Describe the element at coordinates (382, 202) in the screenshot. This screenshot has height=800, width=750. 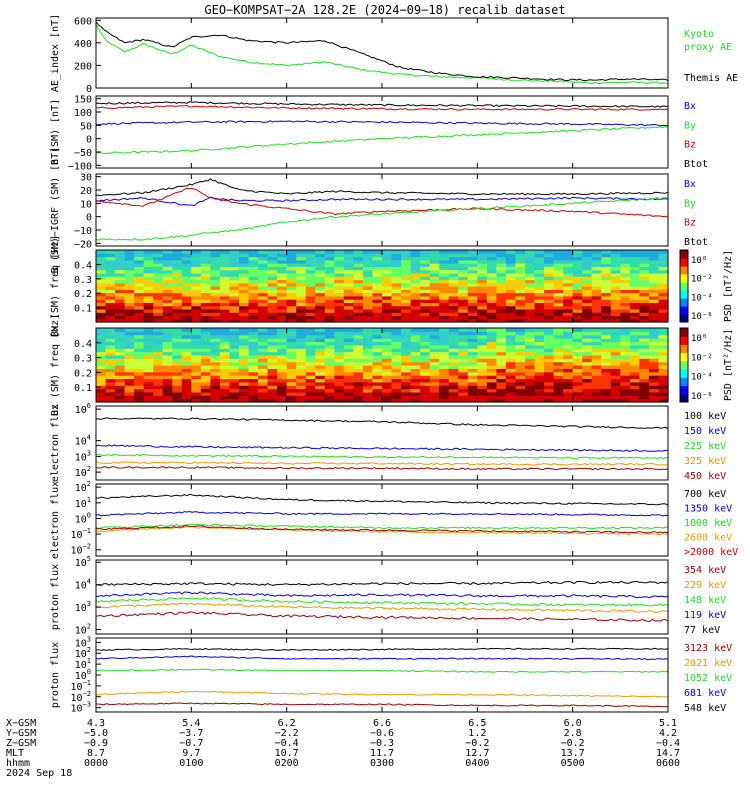
I see `series-line-bz` at that location.